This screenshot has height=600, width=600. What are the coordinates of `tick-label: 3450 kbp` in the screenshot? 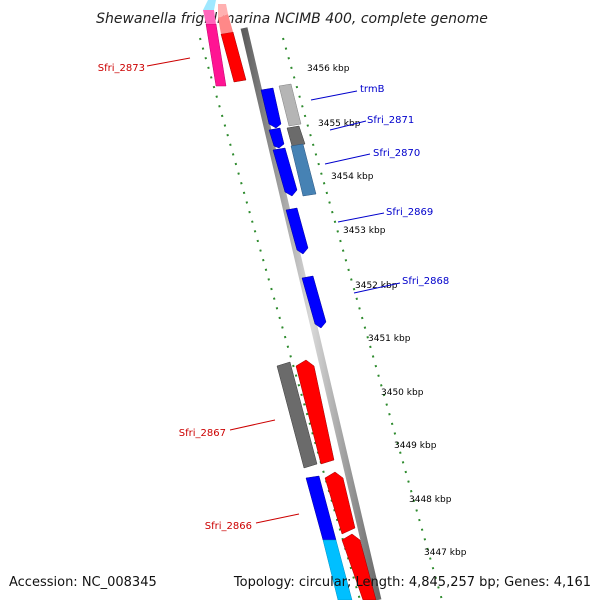 It's located at (402, 393).